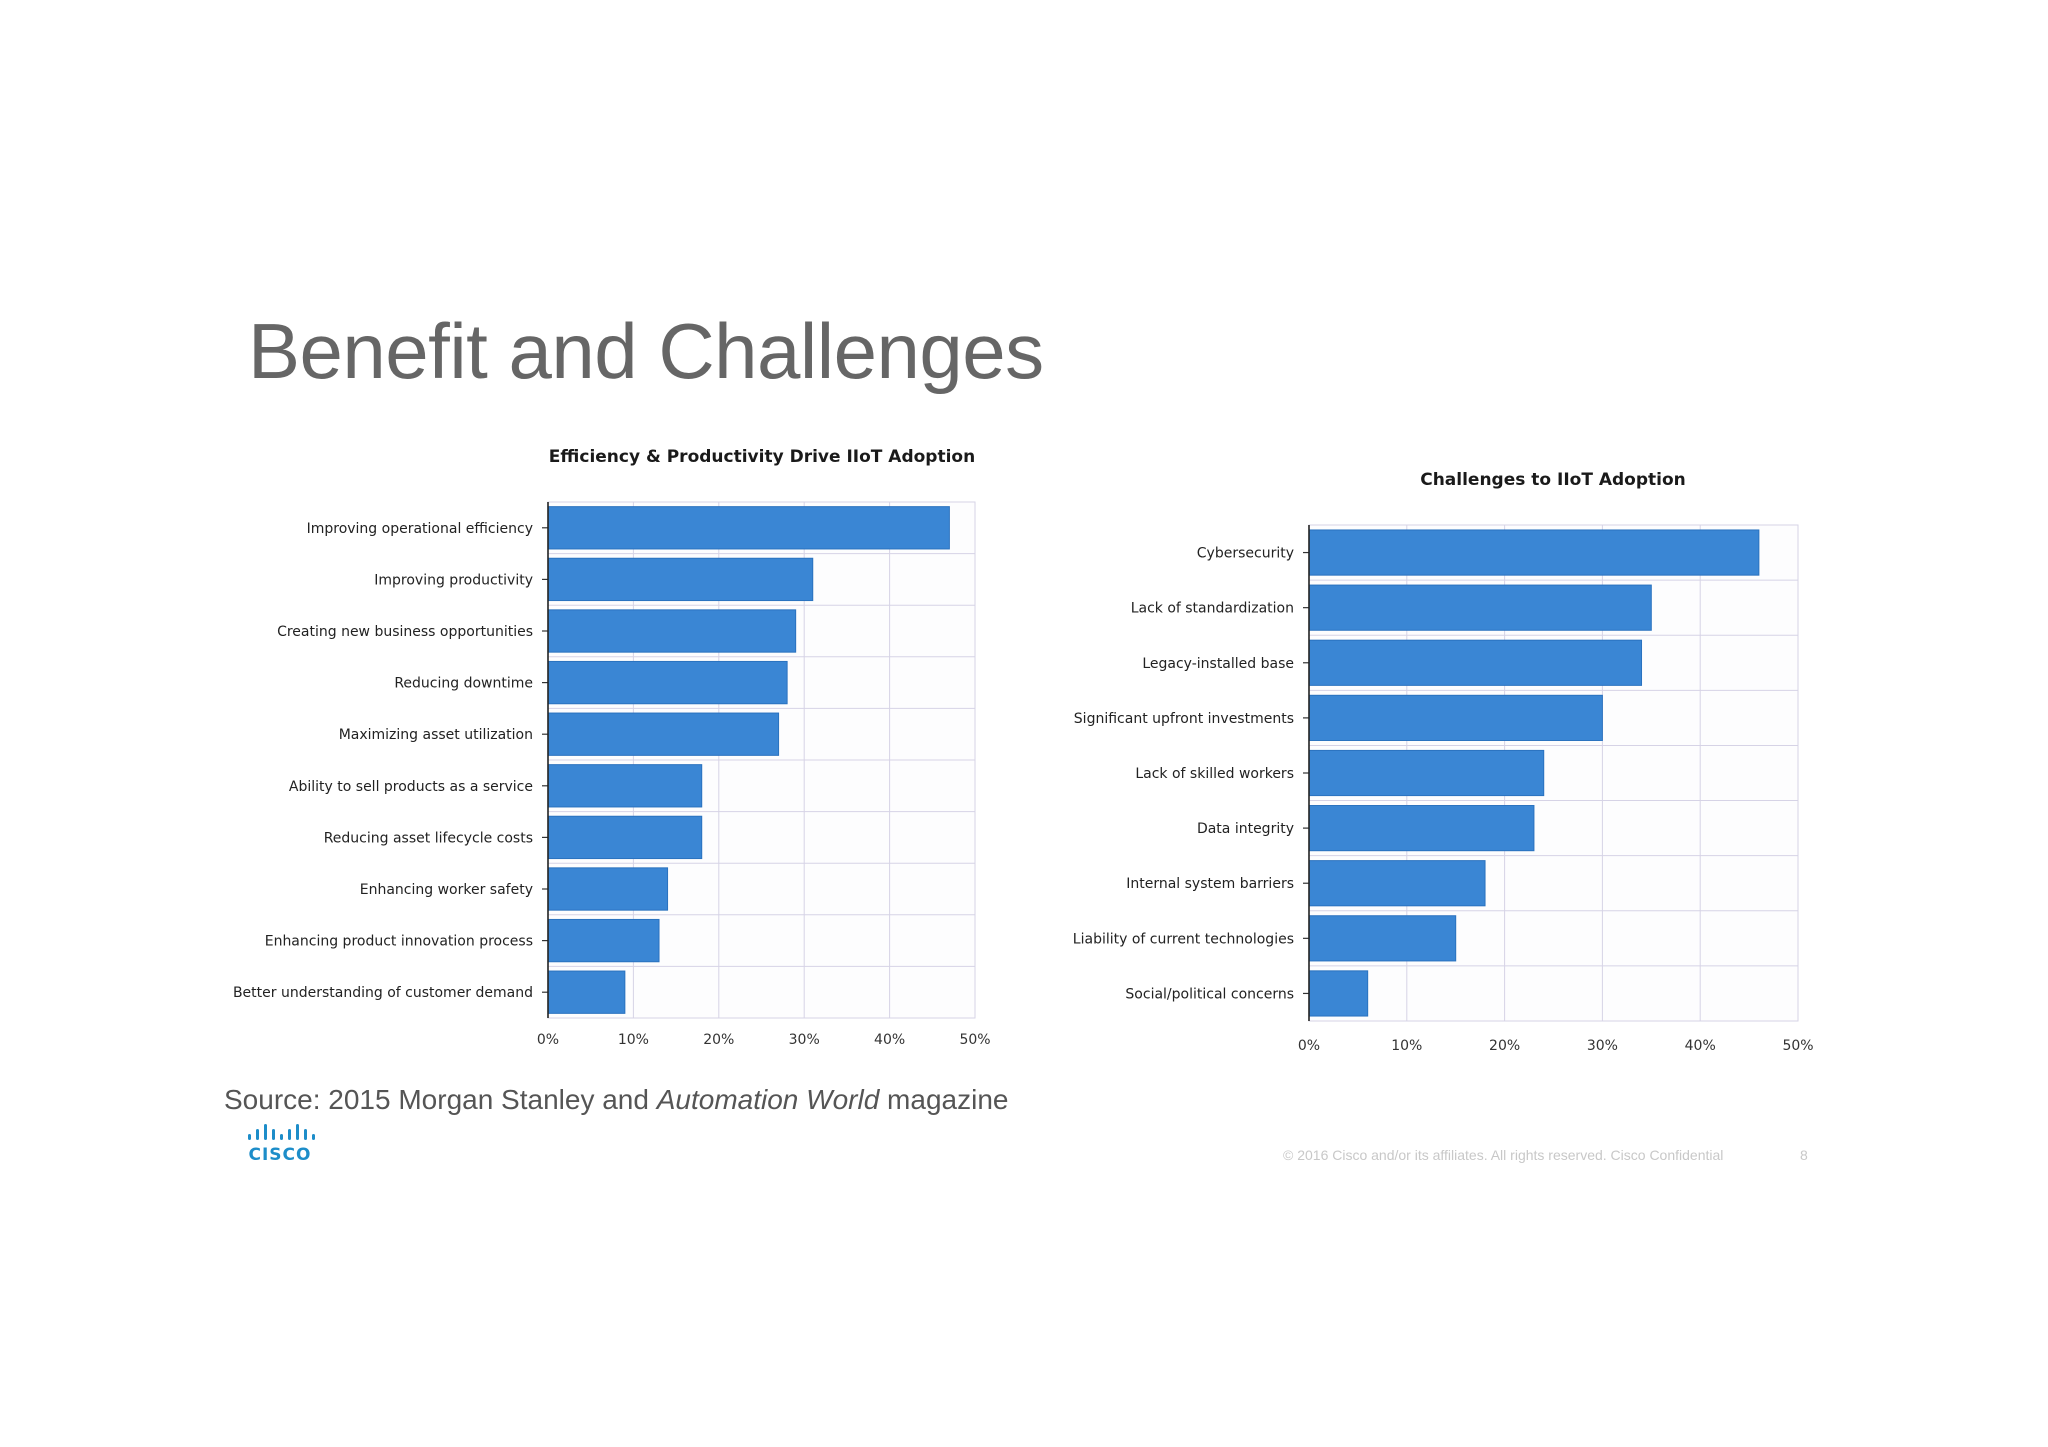 The width and height of the screenshot is (2048, 1447). Describe the element at coordinates (1218, 664) in the screenshot. I see `category-label: Legacy-installed base` at that location.